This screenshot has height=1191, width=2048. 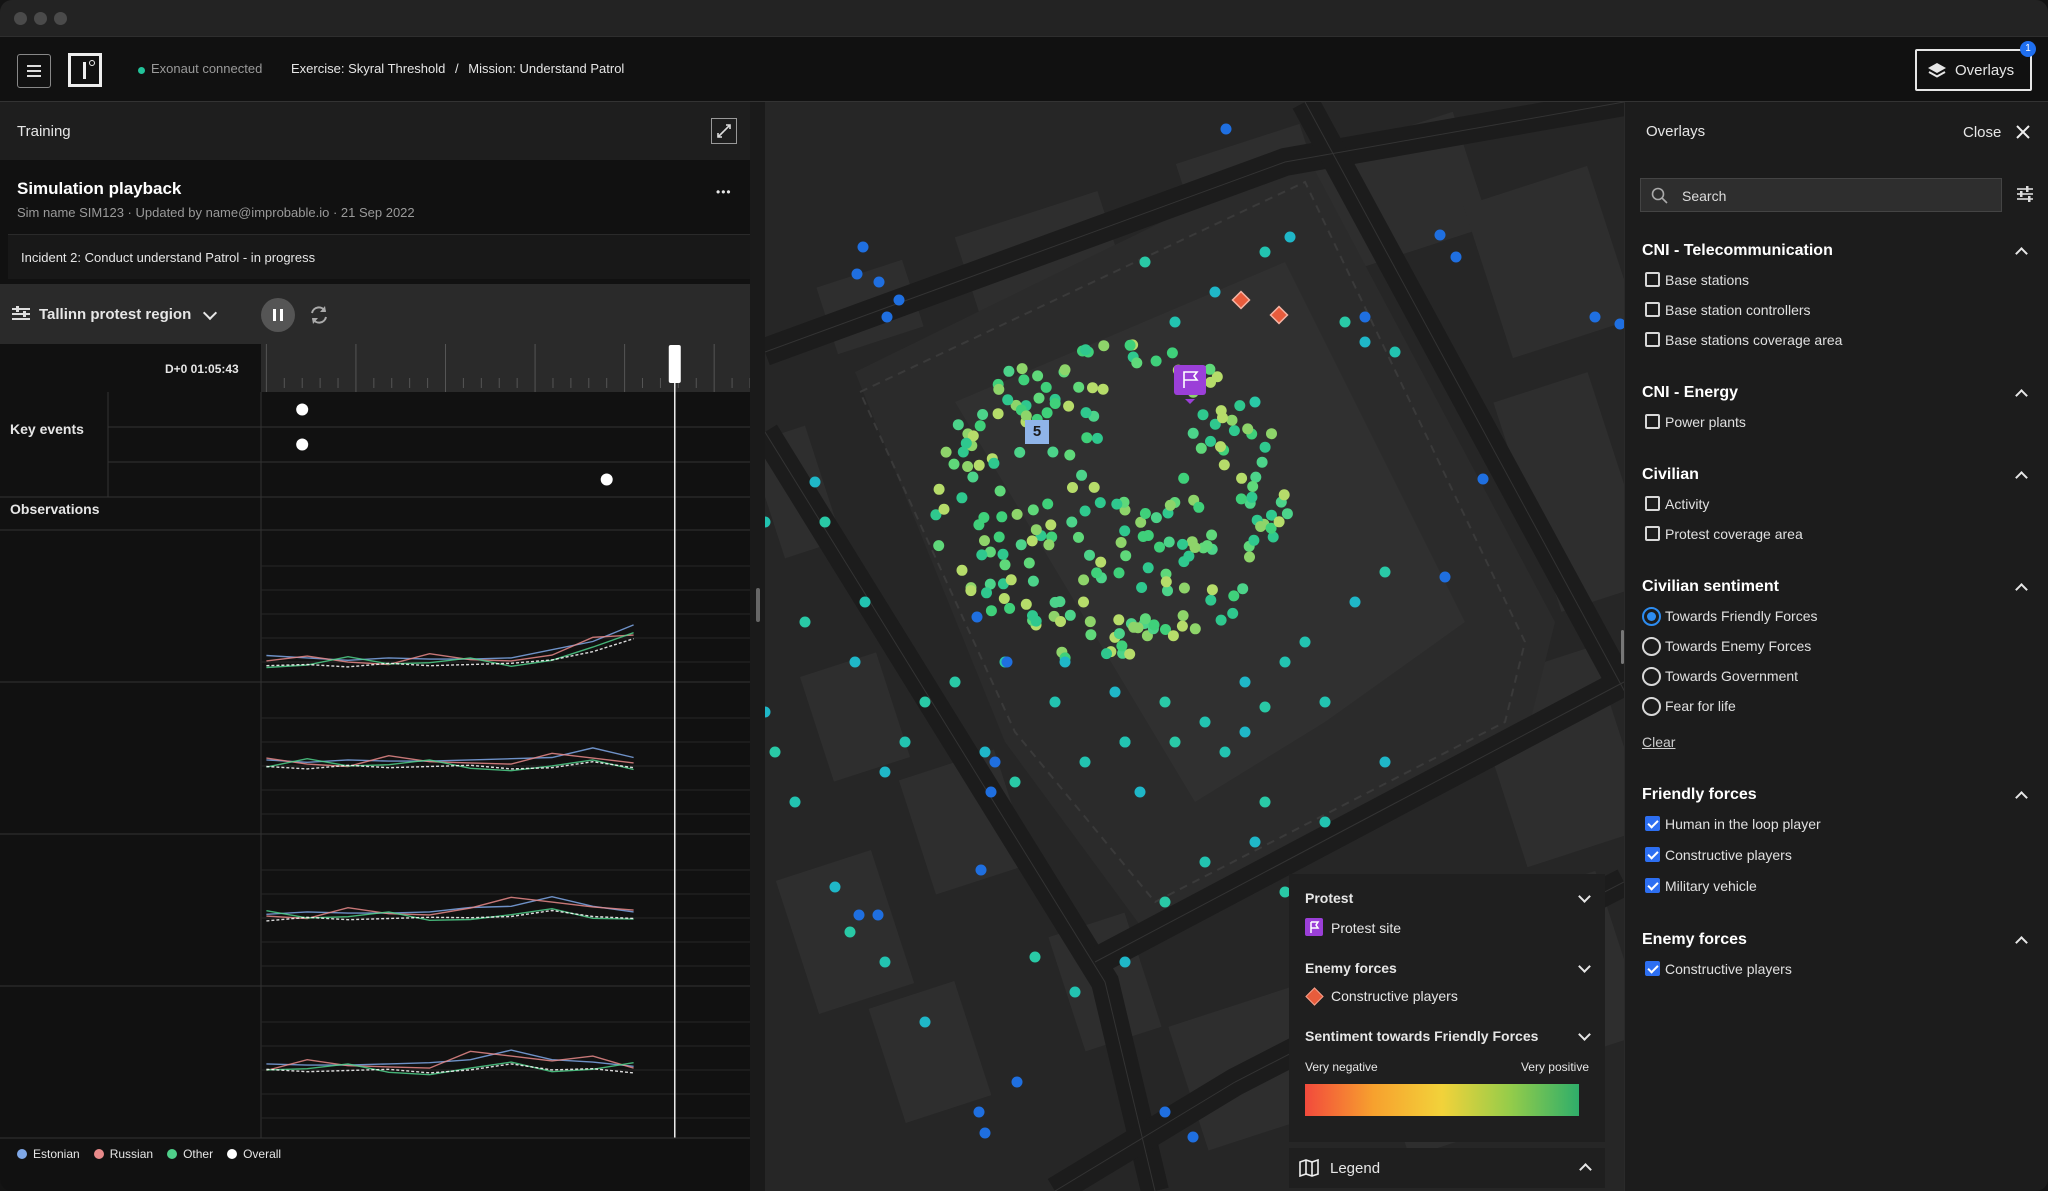 What do you see at coordinates (1741, 616) in the screenshot?
I see `overlay-option-label: Towards Friendly Forces` at bounding box center [1741, 616].